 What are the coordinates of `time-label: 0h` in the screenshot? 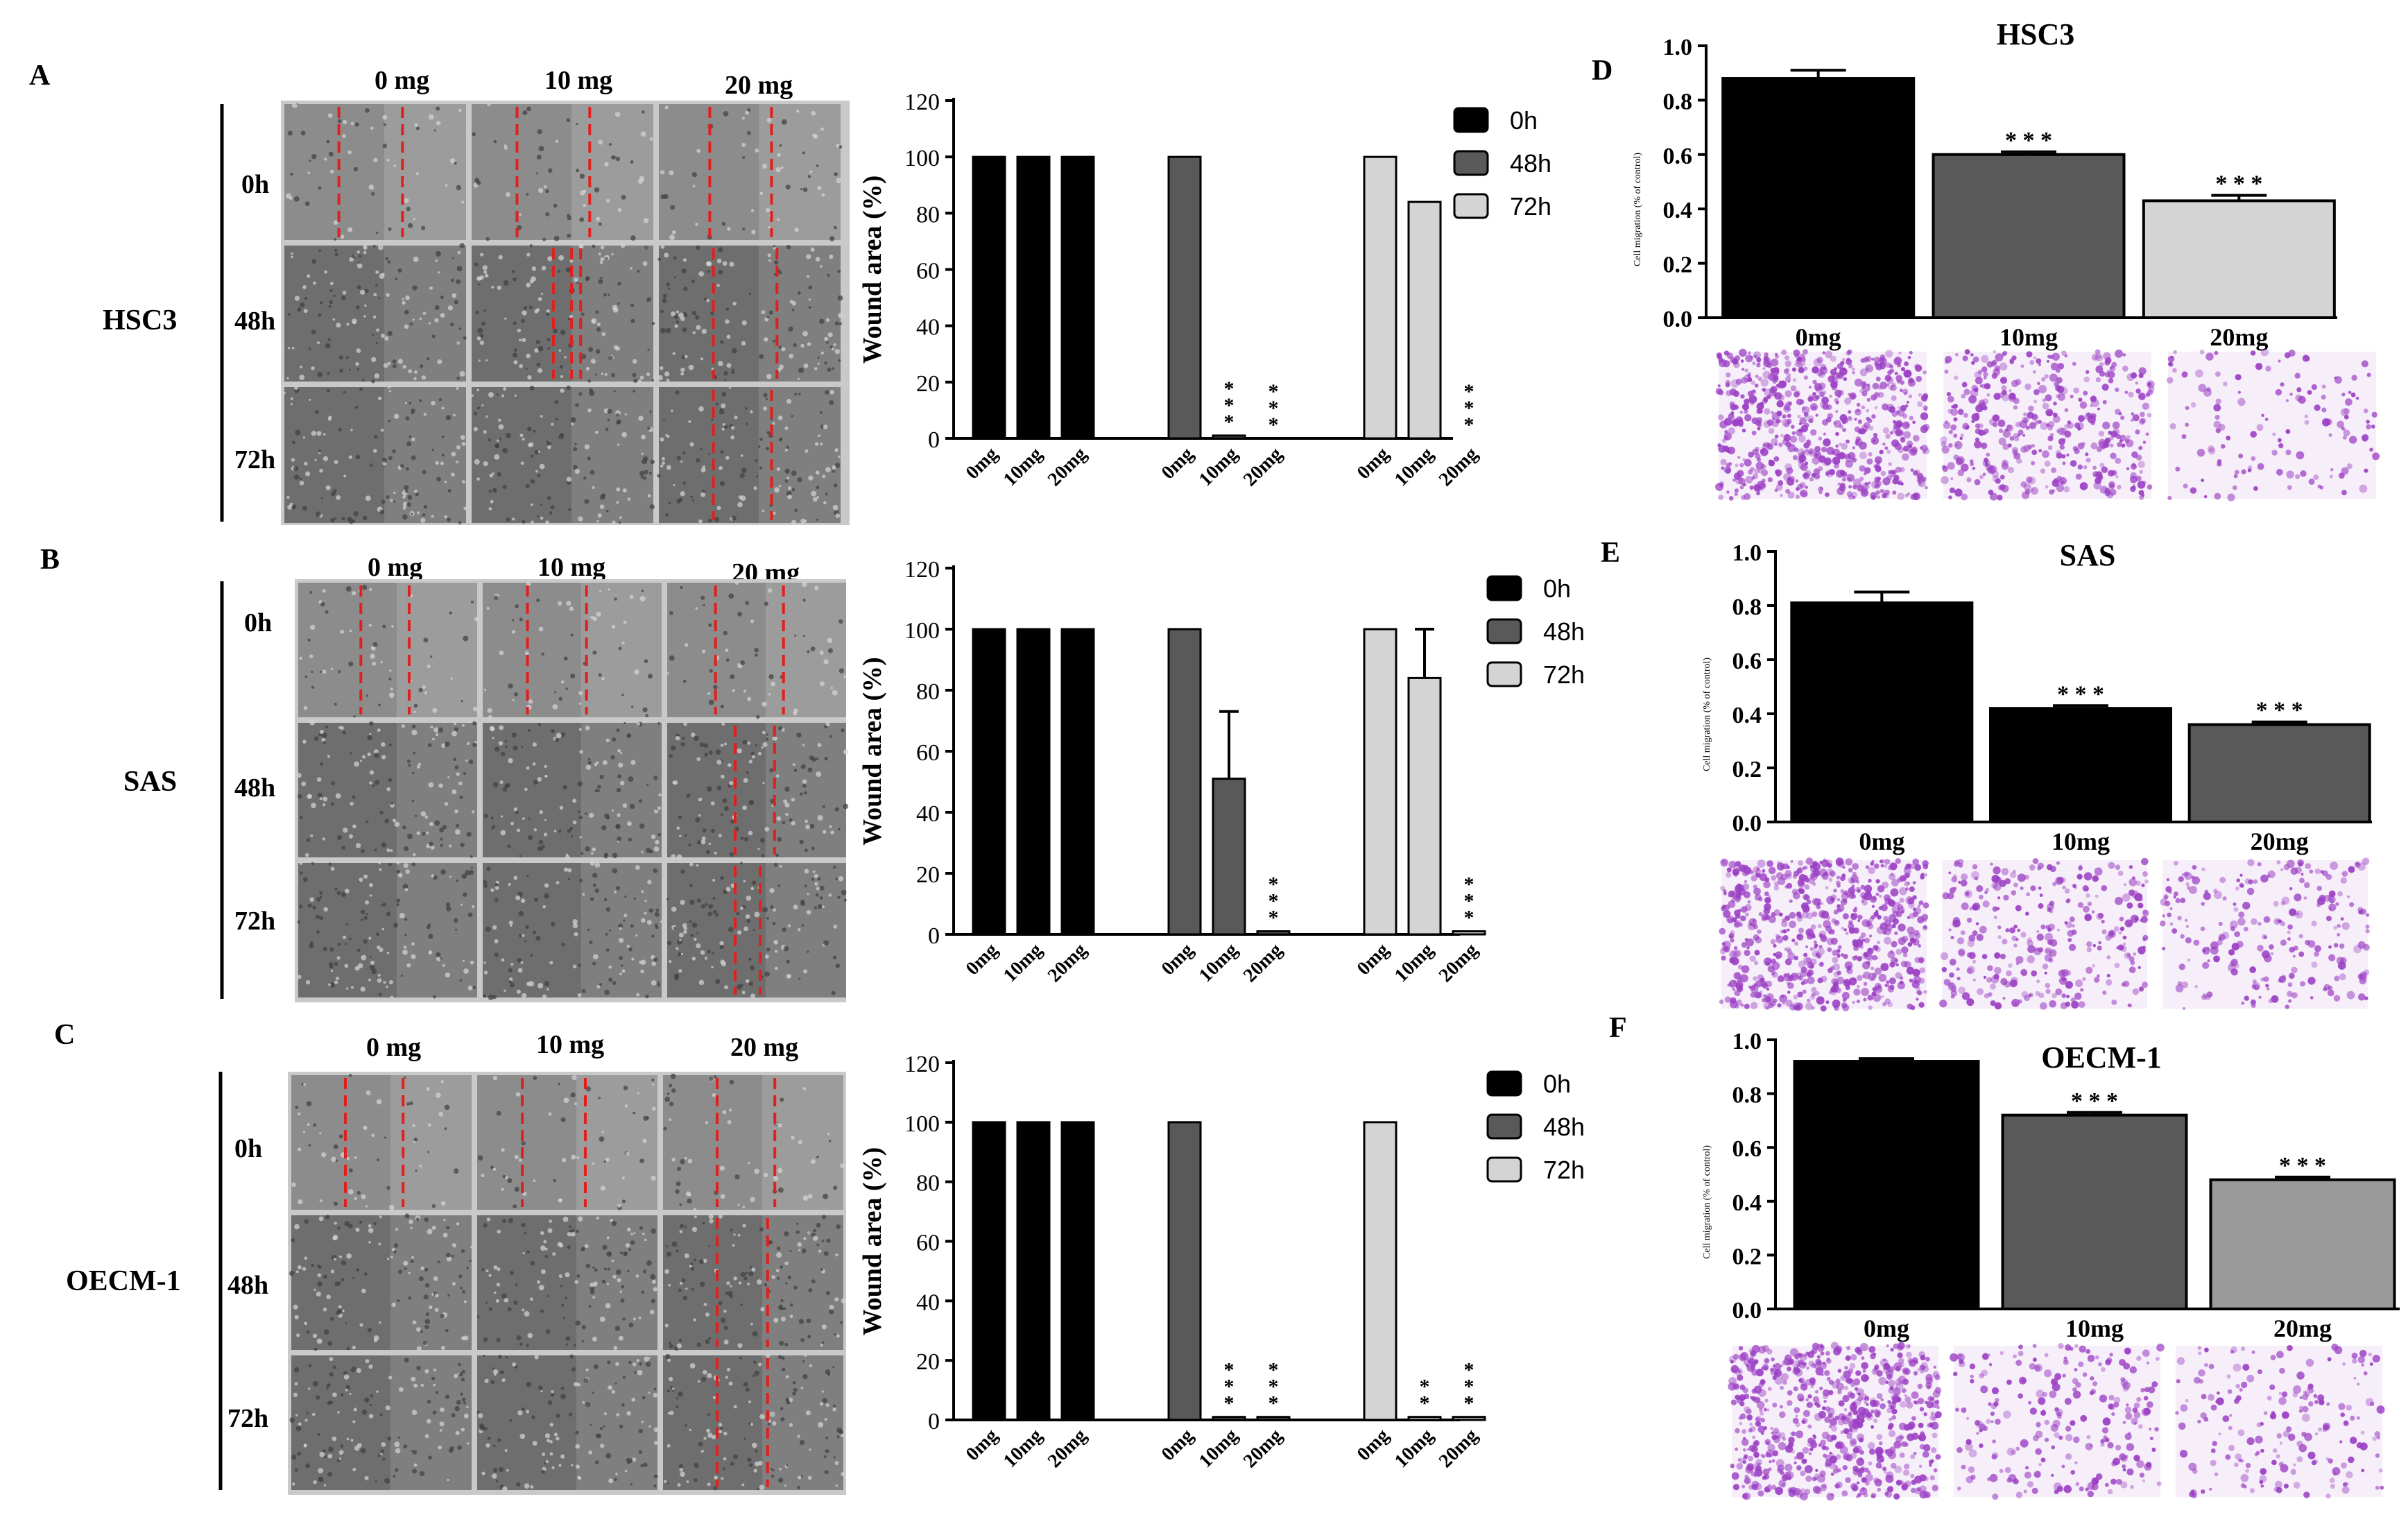 It's located at (255, 185).